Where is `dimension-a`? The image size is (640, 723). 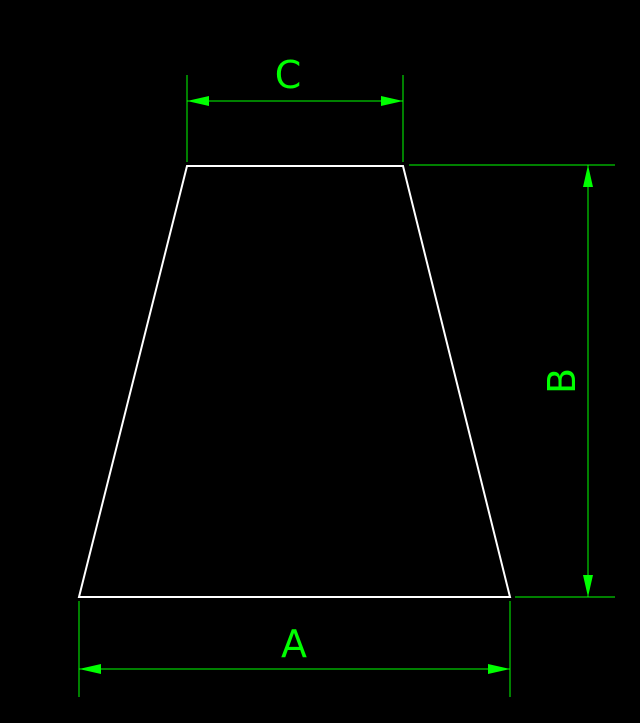 dimension-a is located at coordinates (294, 649).